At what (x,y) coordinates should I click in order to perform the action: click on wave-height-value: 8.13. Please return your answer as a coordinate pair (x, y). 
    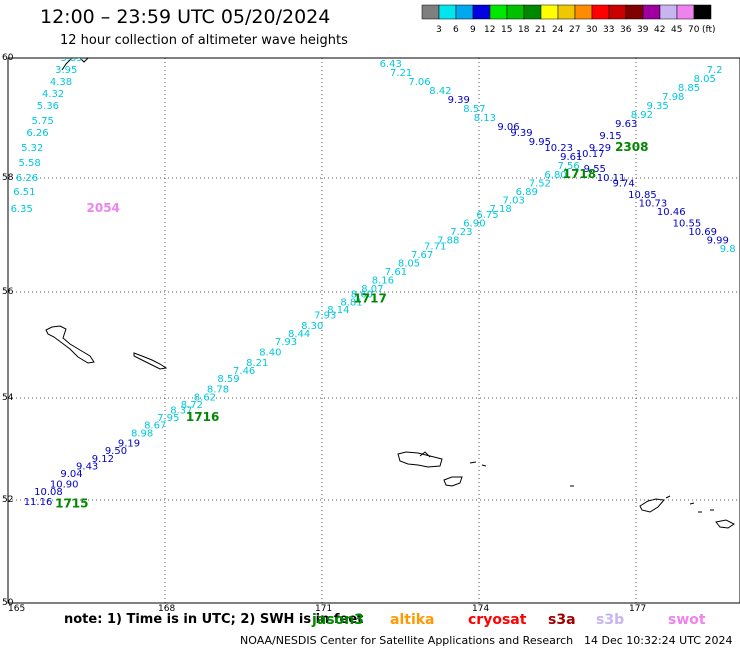
    Looking at the image, I should click on (485, 118).